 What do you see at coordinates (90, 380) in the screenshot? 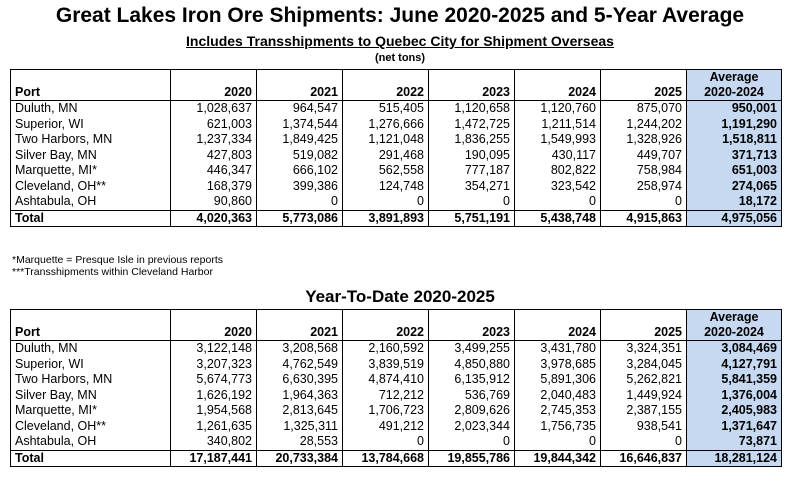
I see `port-cell: Two Harbors, MN` at bounding box center [90, 380].